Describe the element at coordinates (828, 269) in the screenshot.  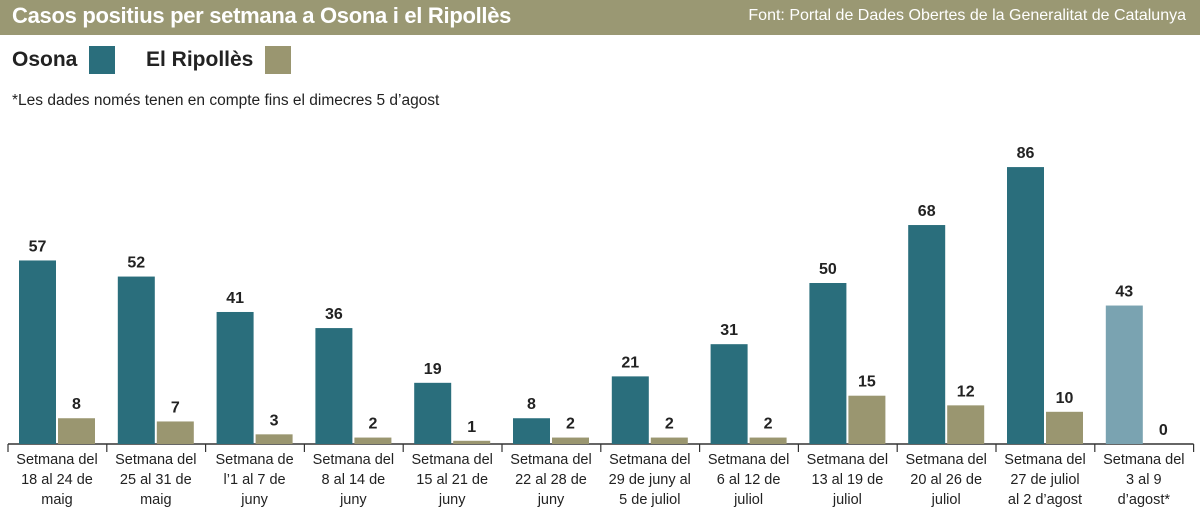
I see `value-label-osona: 50` at that location.